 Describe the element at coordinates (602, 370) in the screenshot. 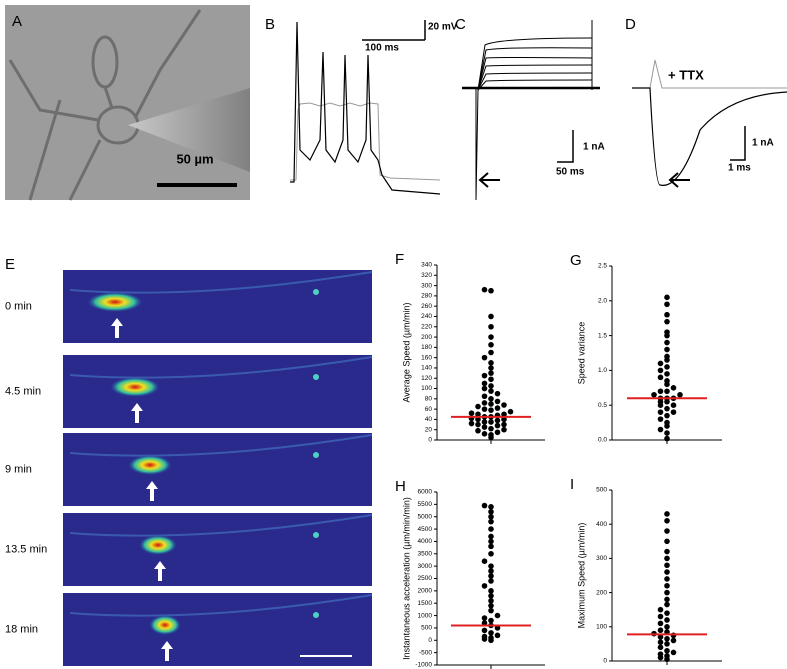

I see `y-tick-label: 1.0` at that location.